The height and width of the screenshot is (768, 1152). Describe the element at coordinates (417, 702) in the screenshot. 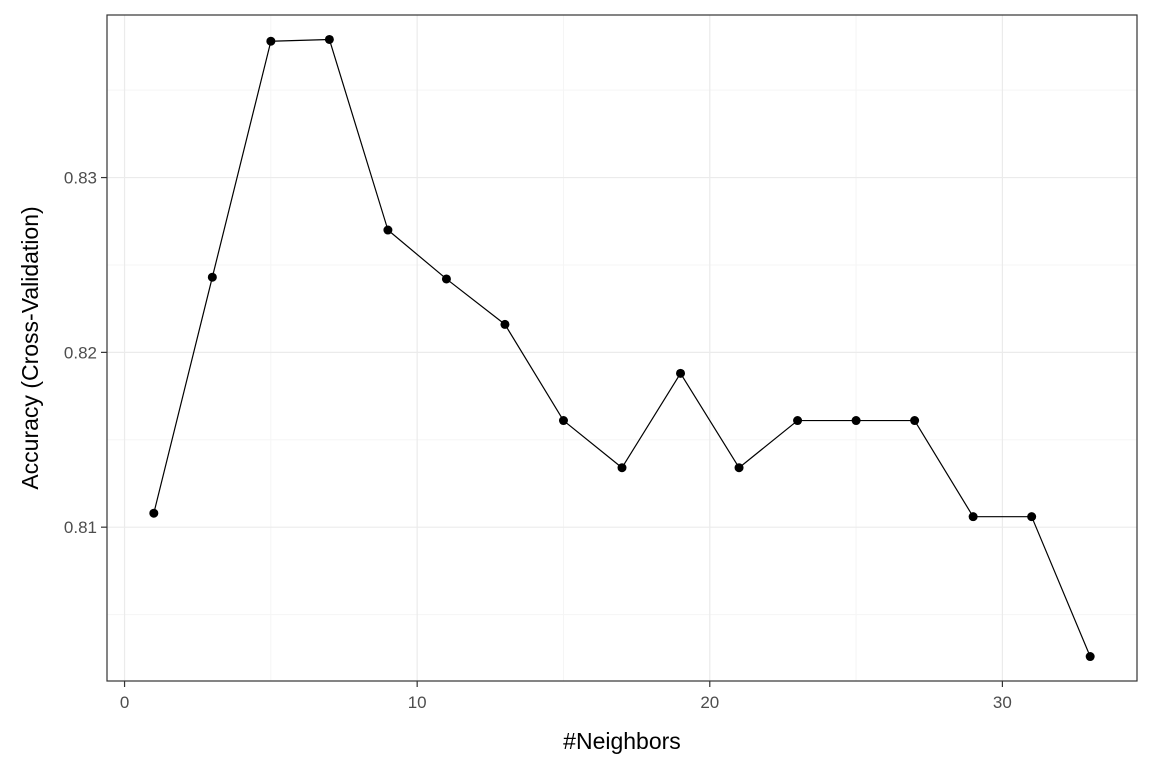

I see `x-tick-label: 10` at that location.